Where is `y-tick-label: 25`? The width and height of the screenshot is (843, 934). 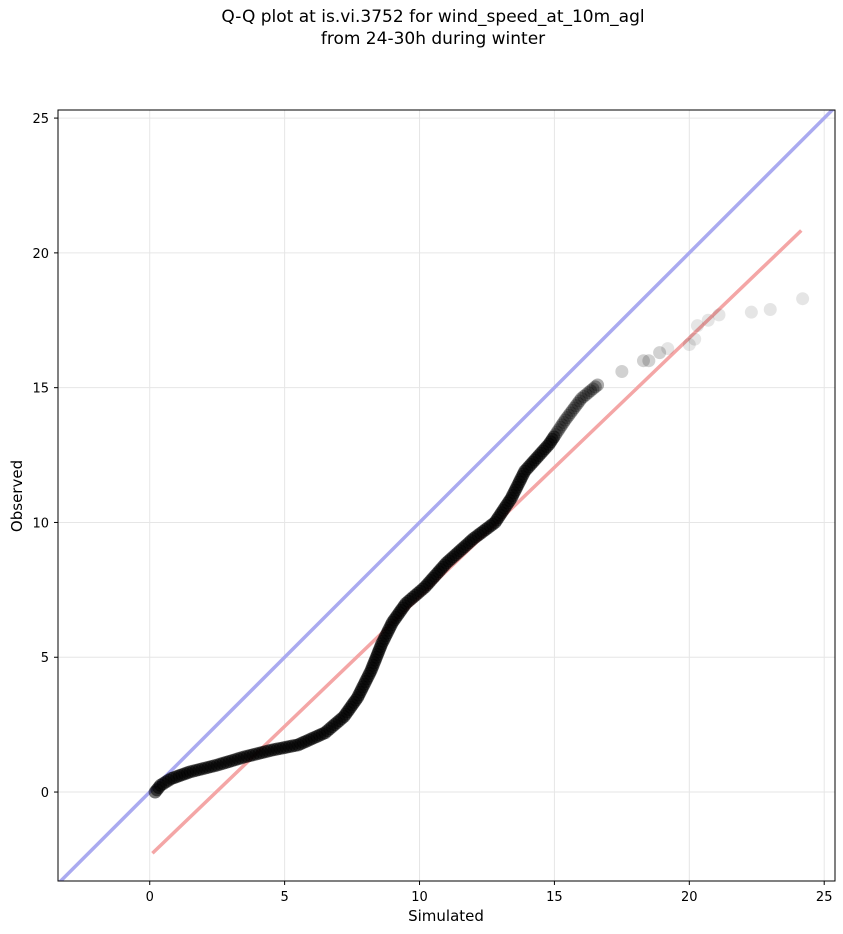
y-tick-label: 25 is located at coordinates (40, 119).